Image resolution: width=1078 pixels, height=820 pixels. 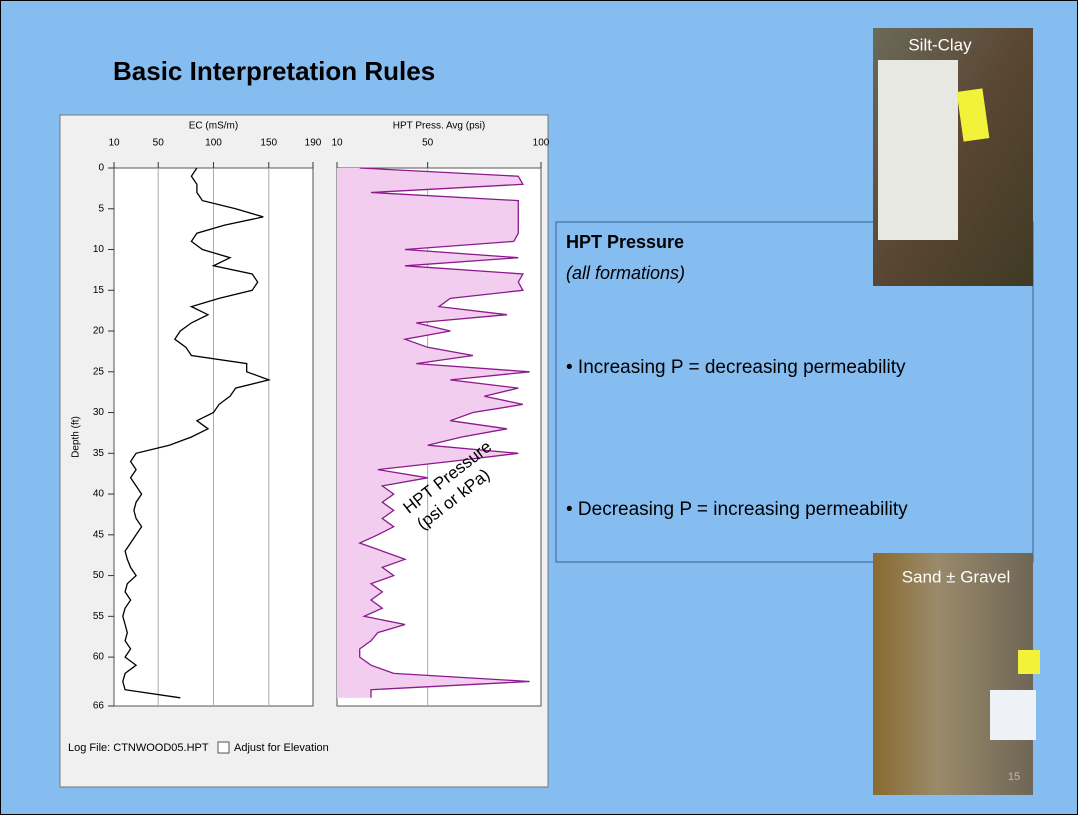 What do you see at coordinates (99, 331) in the screenshot?
I see `y-tick-label: 20` at bounding box center [99, 331].